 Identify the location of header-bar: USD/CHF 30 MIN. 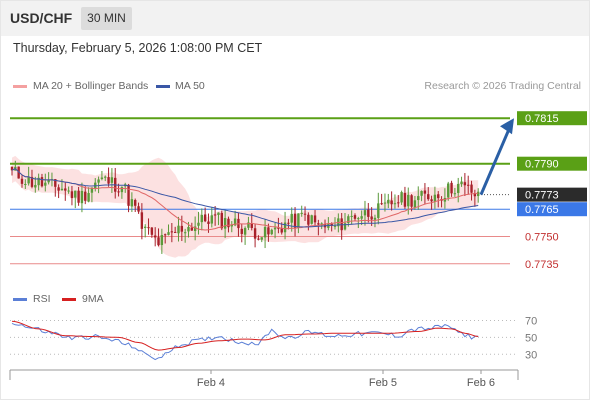
(295, 18).